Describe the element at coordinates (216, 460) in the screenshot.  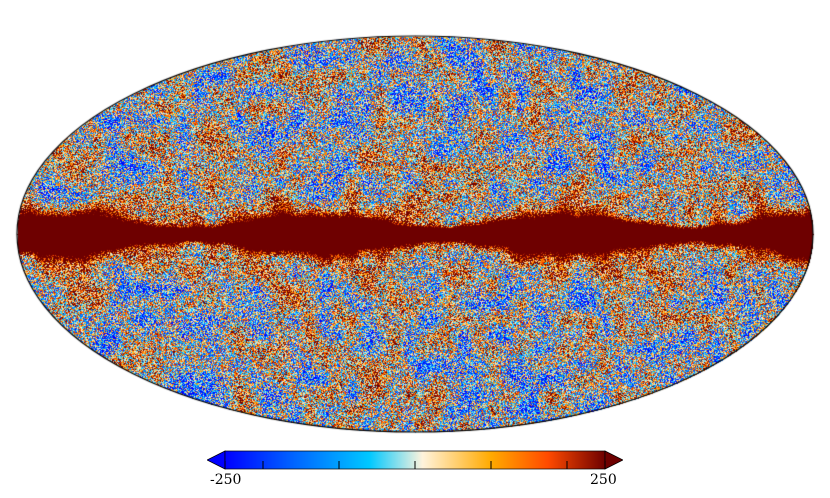
I see `colorbar-min-extend` at that location.